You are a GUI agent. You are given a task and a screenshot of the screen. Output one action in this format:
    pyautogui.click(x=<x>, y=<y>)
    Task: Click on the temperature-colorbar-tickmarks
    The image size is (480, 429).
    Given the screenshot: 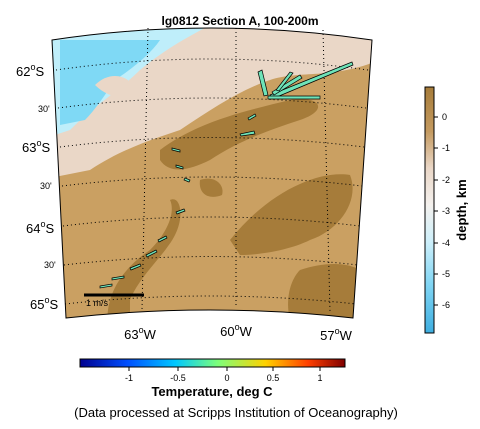 What is the action you would take?
    pyautogui.click(x=224, y=369)
    